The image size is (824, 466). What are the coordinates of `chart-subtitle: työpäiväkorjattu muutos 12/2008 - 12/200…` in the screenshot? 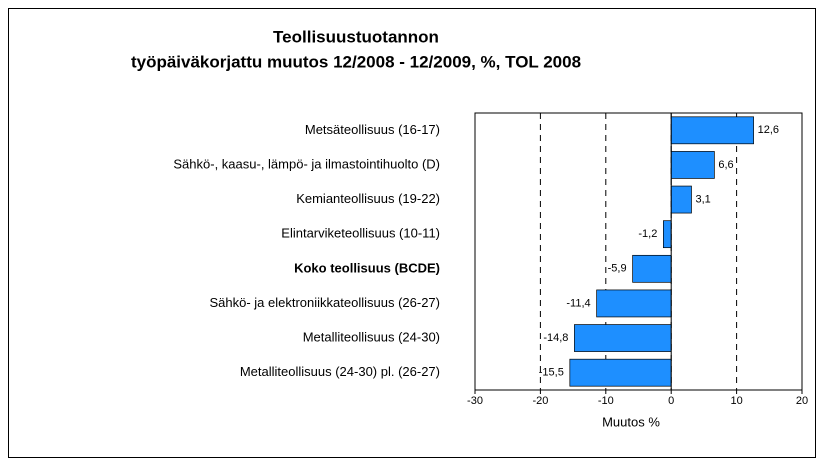 It's located at (356, 61).